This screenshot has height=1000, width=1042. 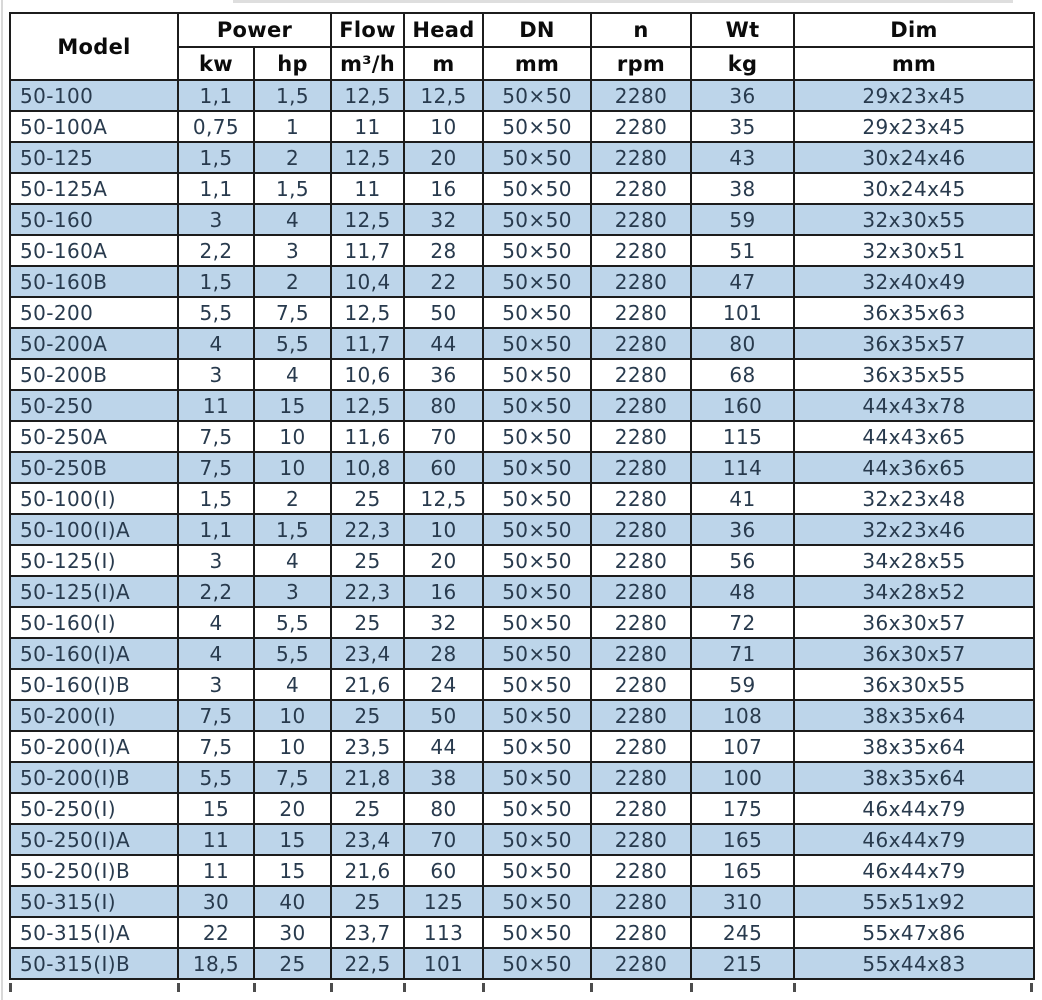 What do you see at coordinates (94, 684) in the screenshot?
I see `model-cell: 50-160(I)B` at bounding box center [94, 684].